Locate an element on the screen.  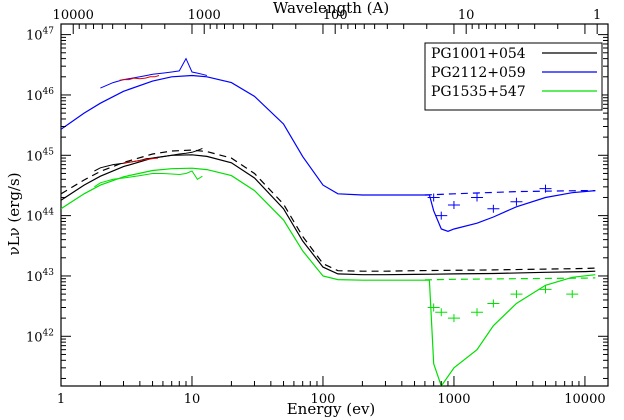
y-tick-label: 1042 is located at coordinates (40, 336).